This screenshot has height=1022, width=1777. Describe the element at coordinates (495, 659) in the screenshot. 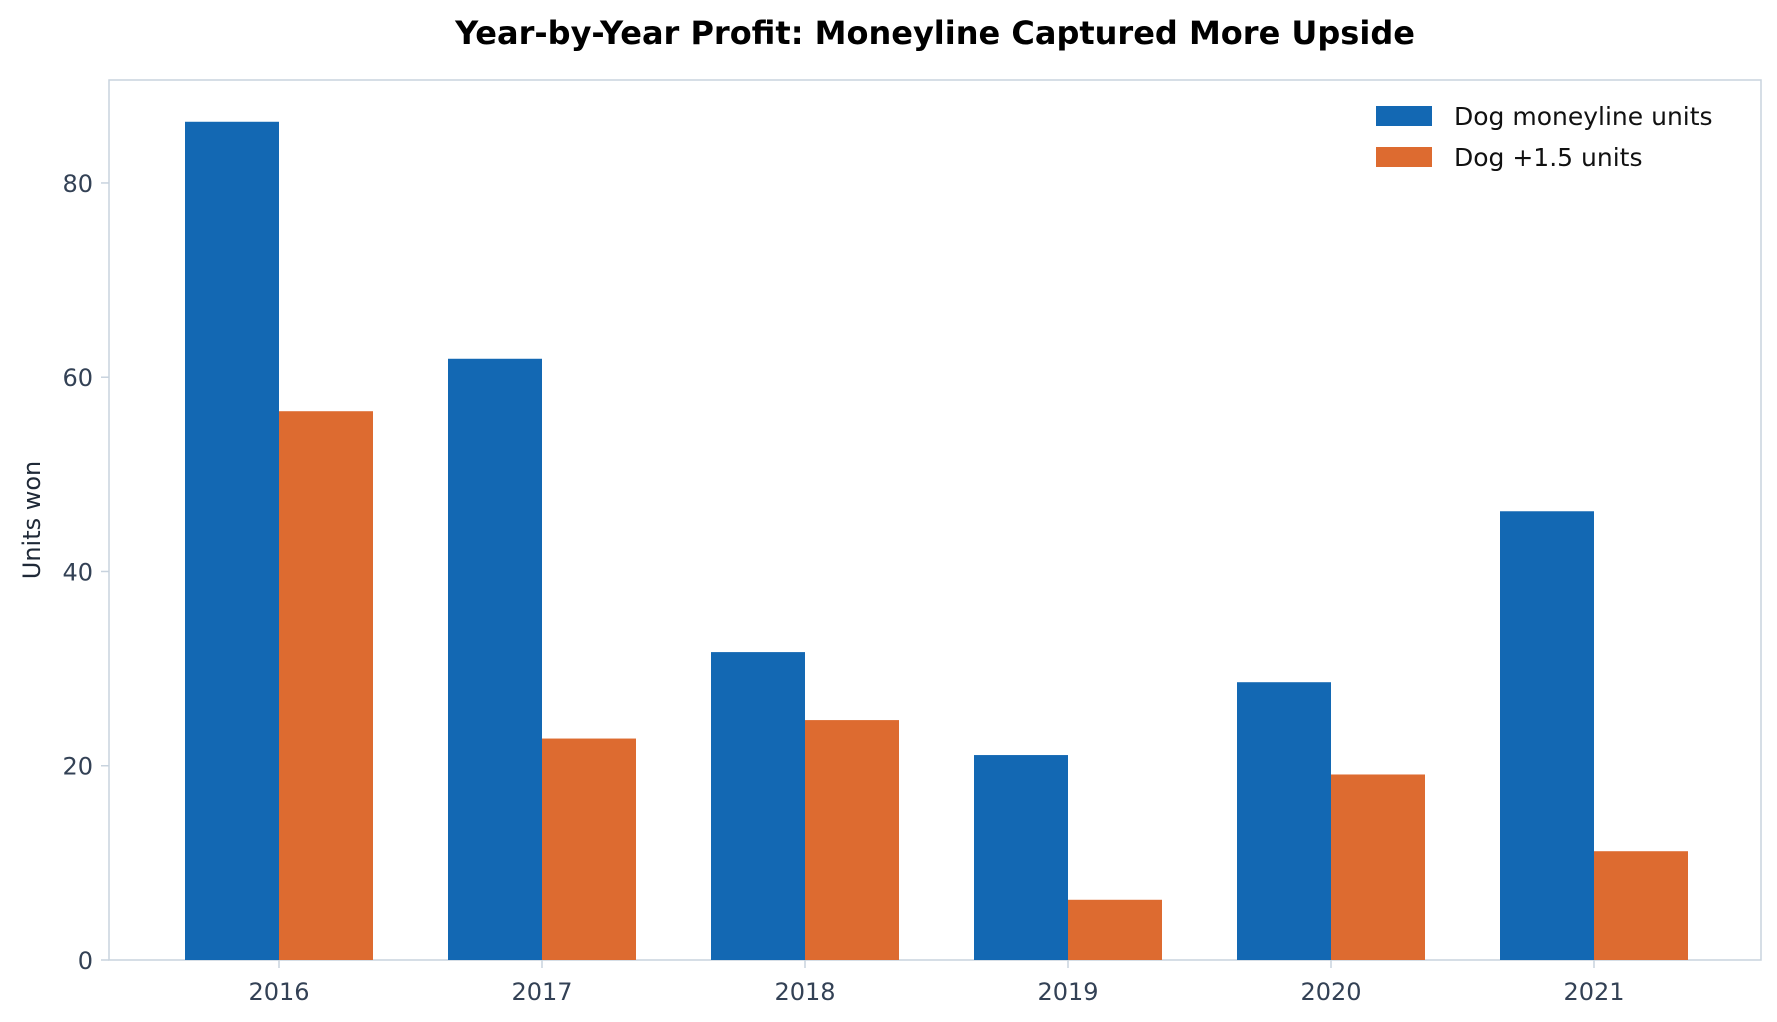

I see `bar-moneyline-2017` at that location.